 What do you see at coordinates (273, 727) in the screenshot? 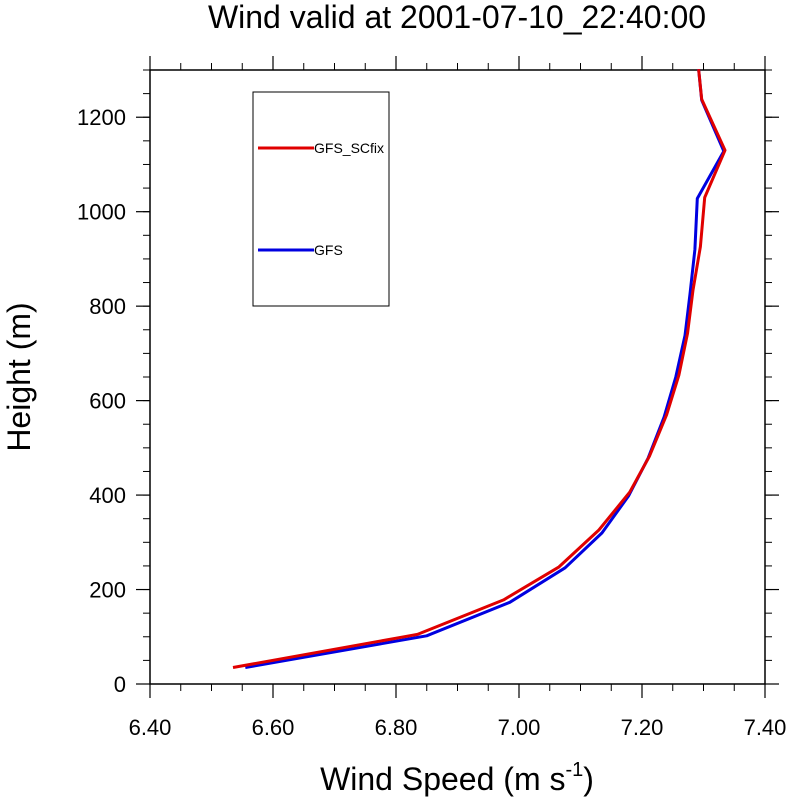
I see `x-tick-label: 6.60` at bounding box center [273, 727].